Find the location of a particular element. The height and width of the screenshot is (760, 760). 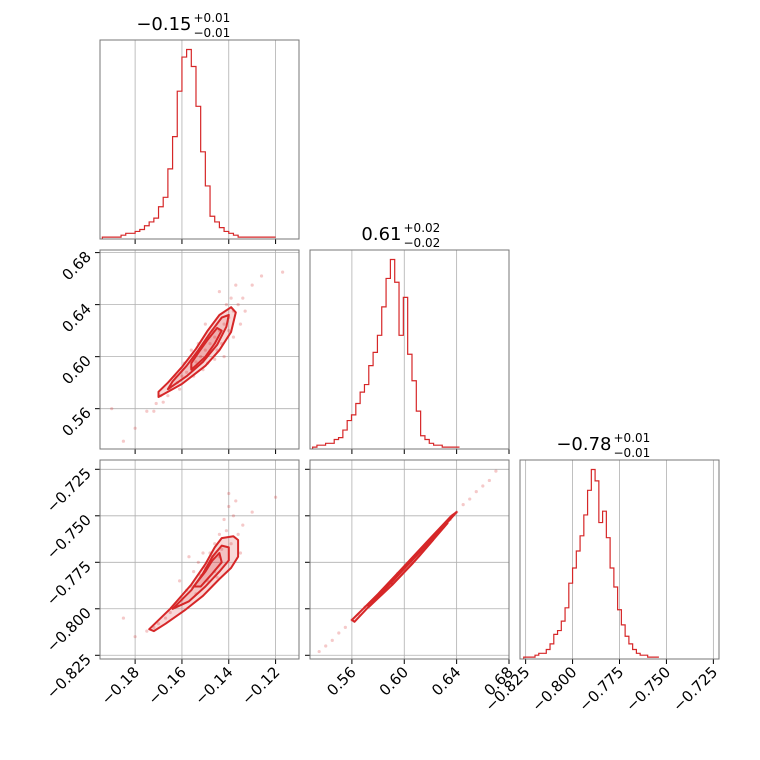

x-tick-label: −0.14 is located at coordinates (213, 685).